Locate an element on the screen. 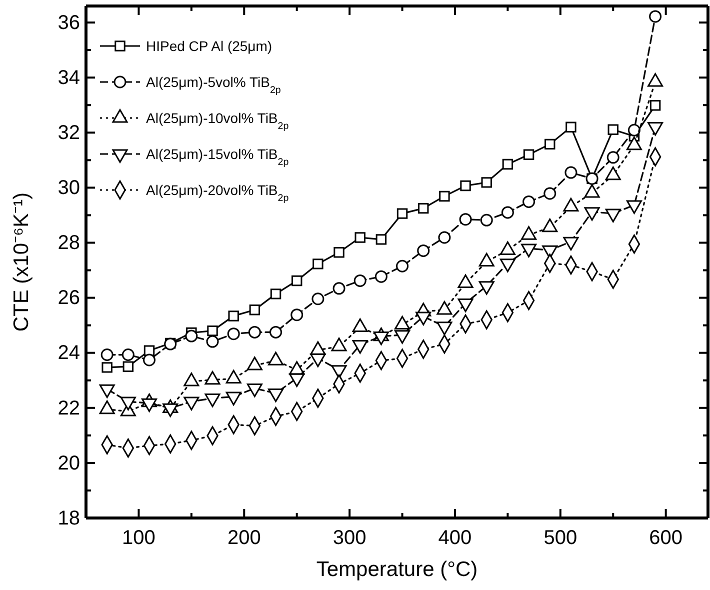  x-tick-label: 300 is located at coordinates (349, 538).